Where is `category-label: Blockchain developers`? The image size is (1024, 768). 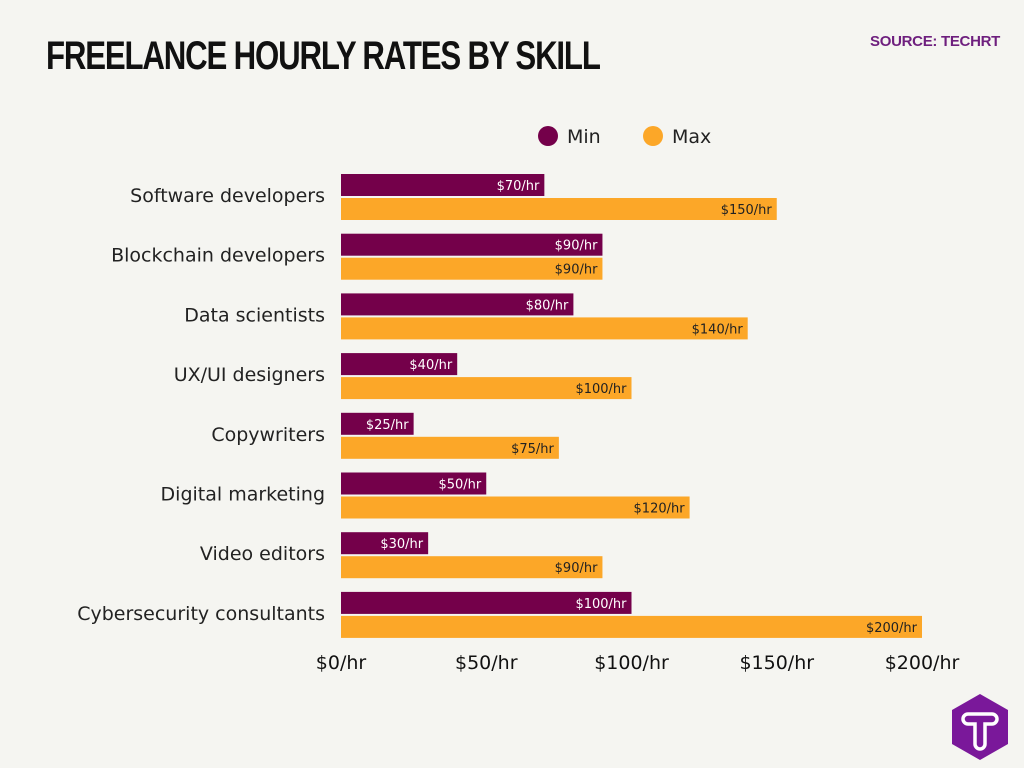
category-label: Blockchain developers is located at coordinates (218, 256).